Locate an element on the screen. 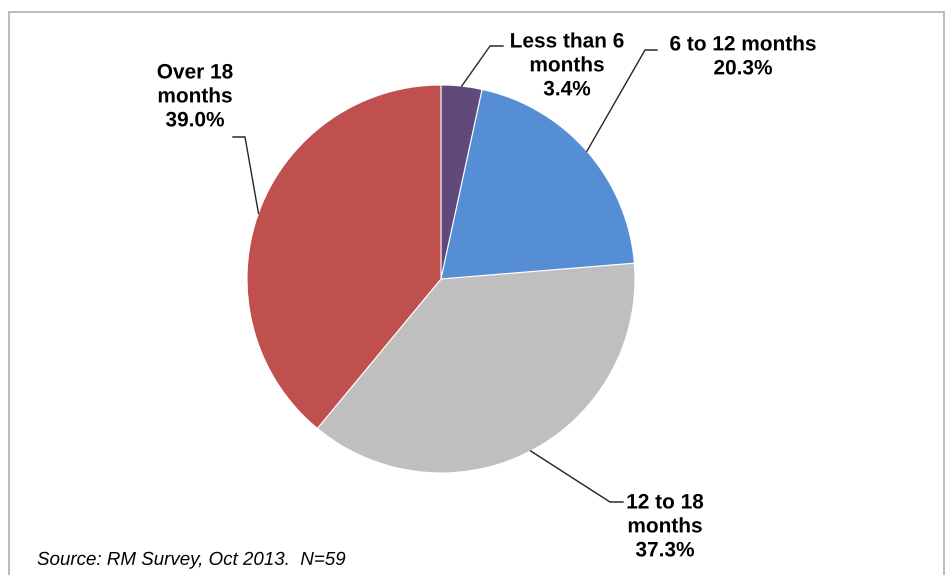  slice-label: 12 to 18 months is located at coordinates (666, 513).